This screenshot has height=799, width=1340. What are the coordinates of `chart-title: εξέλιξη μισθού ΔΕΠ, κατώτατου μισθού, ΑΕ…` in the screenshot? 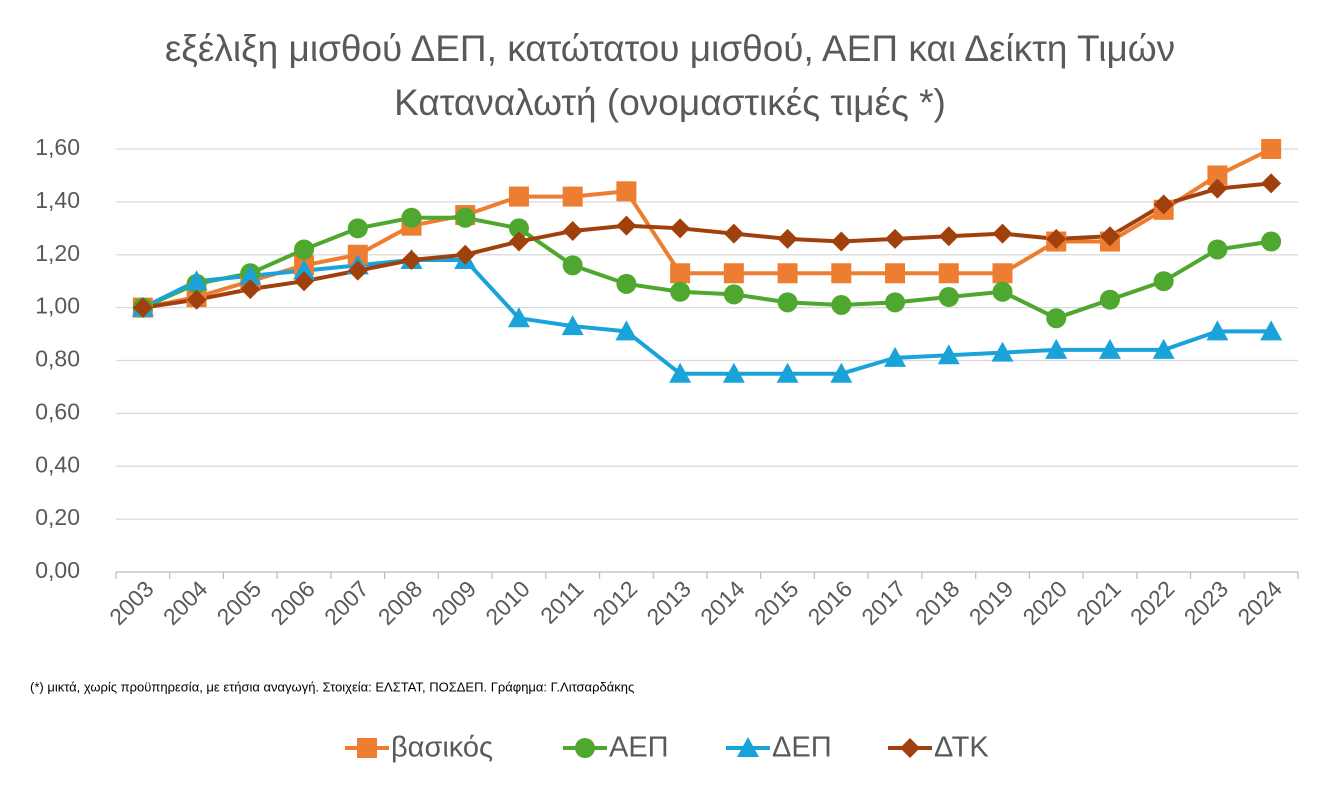 It's located at (670, 75).